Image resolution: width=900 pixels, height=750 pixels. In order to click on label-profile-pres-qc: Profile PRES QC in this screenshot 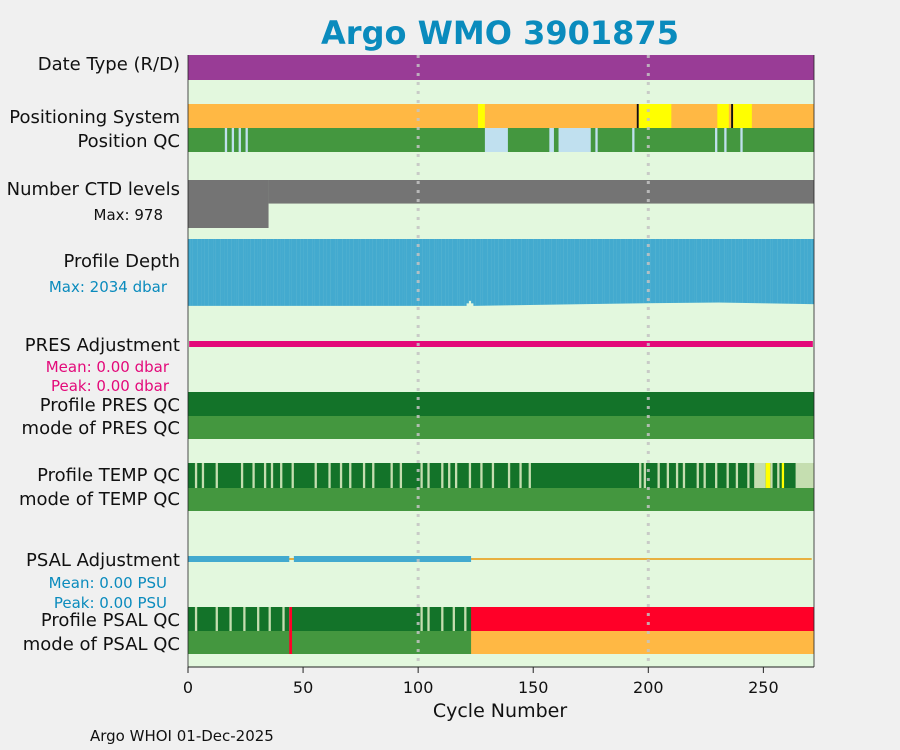, I will do `click(110, 405)`.